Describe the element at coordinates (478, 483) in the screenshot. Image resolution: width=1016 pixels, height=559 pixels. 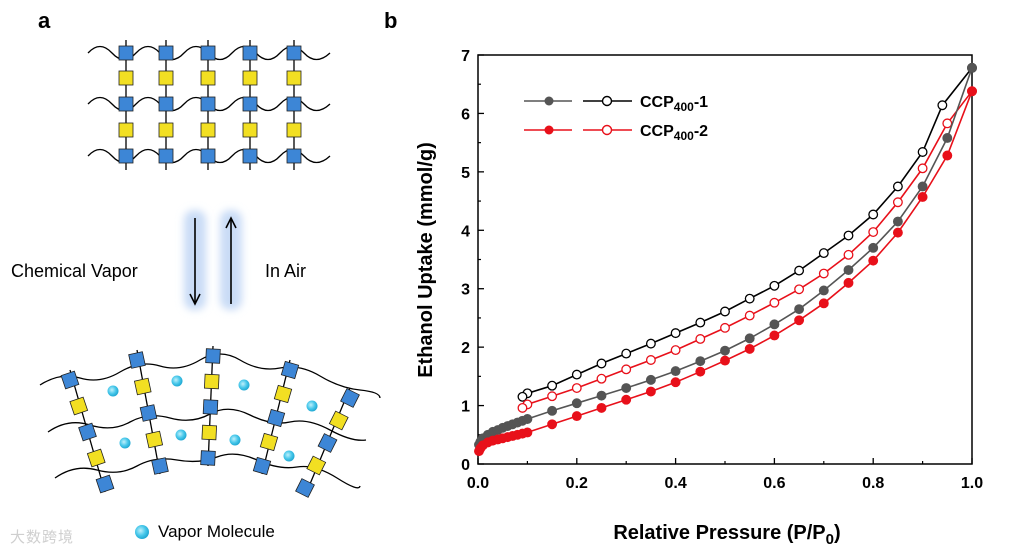
I see `x-tick-label: 0.0` at that location.